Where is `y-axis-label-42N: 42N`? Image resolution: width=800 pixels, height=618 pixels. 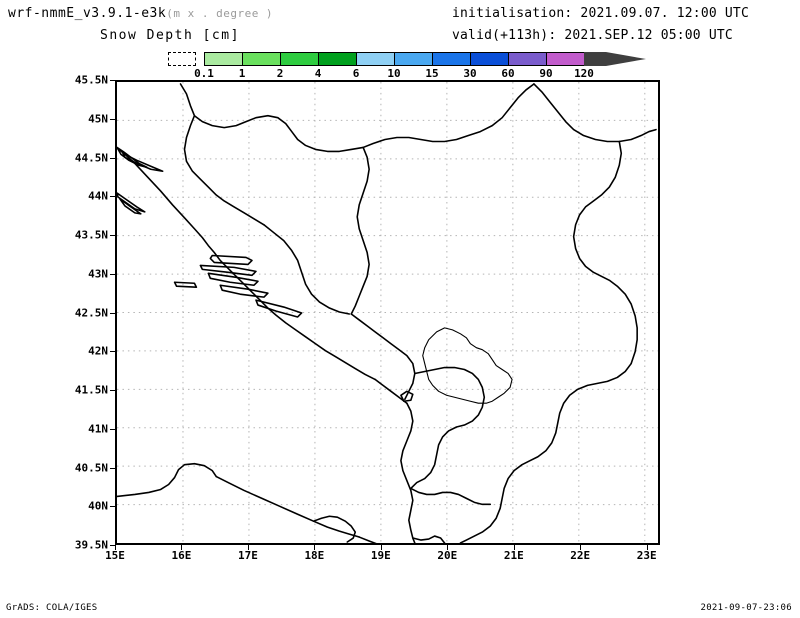
y-axis-label-42N: 42N is located at coordinates (98, 351).